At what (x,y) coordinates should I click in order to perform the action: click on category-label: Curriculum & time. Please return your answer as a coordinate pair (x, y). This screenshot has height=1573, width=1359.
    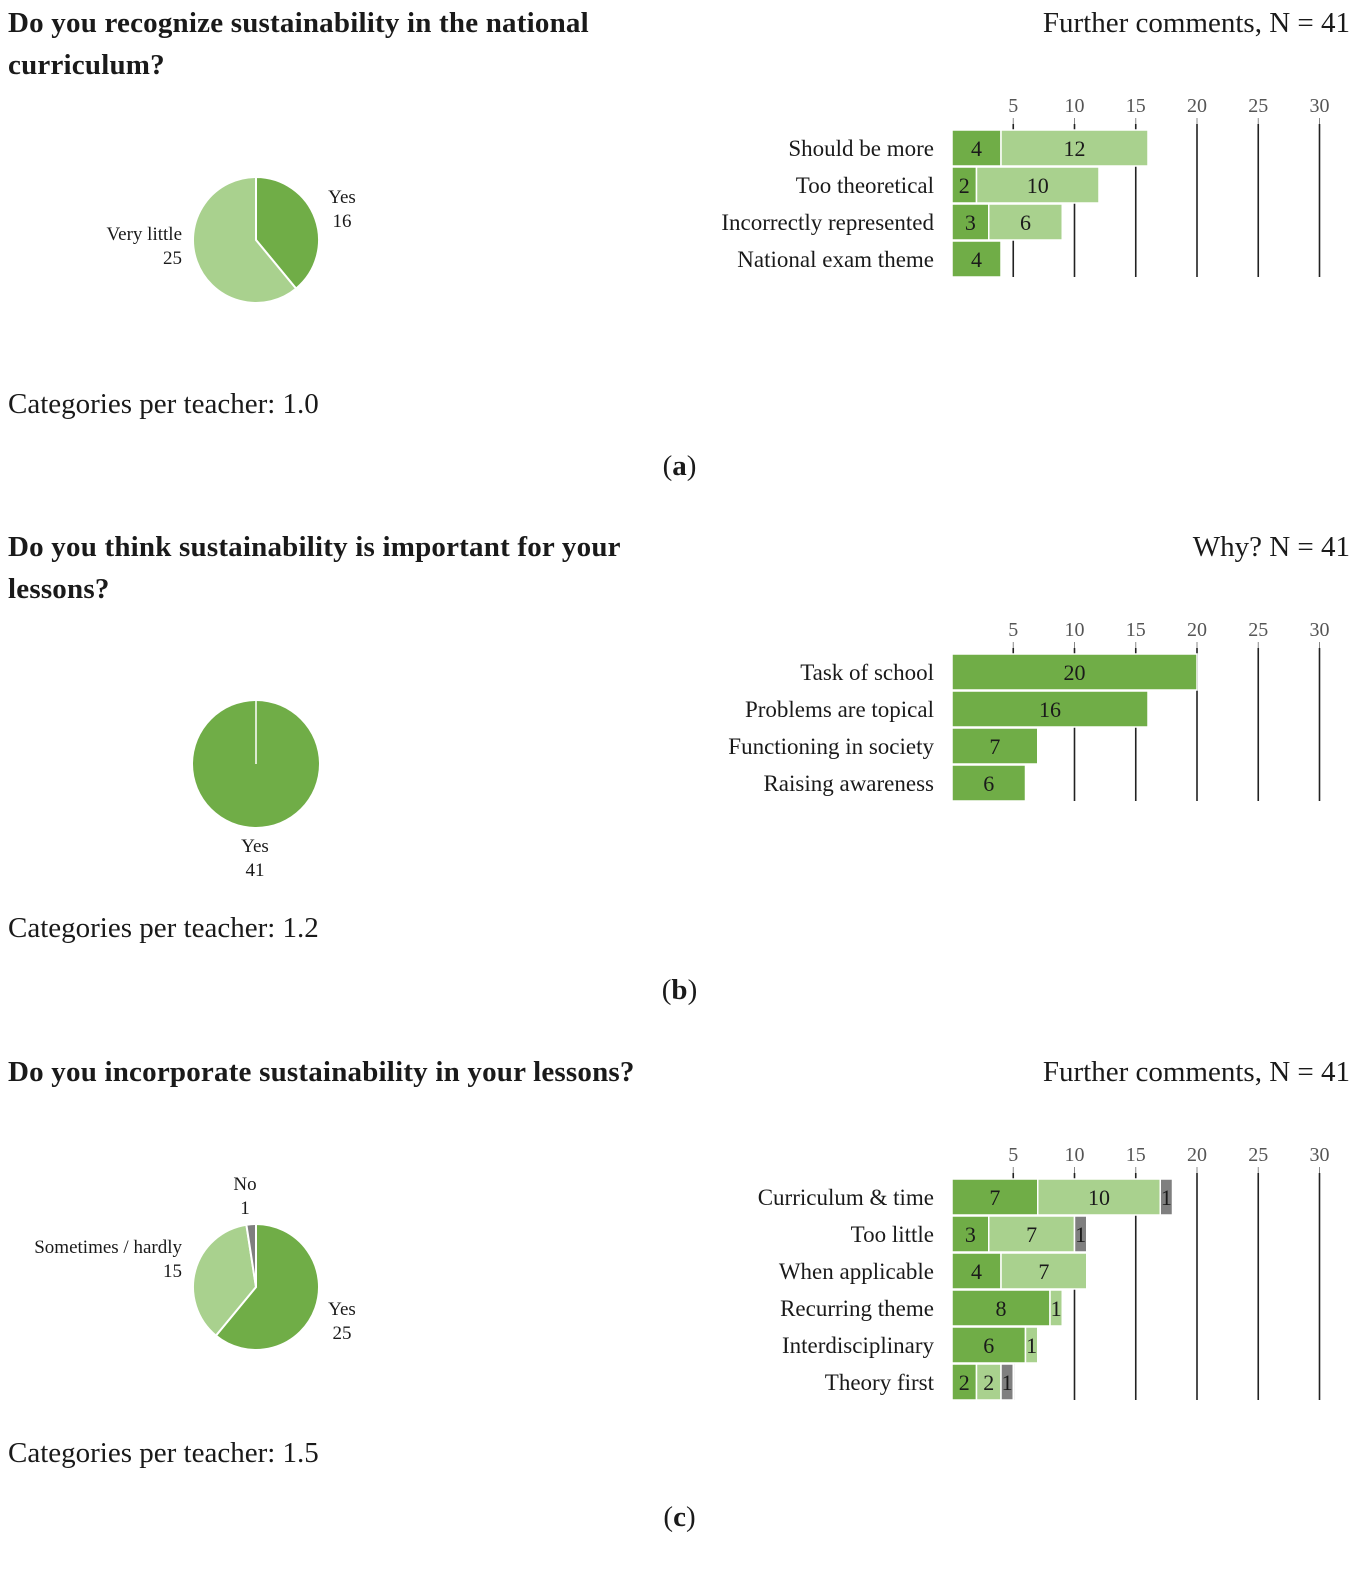
    Looking at the image, I should click on (846, 1197).